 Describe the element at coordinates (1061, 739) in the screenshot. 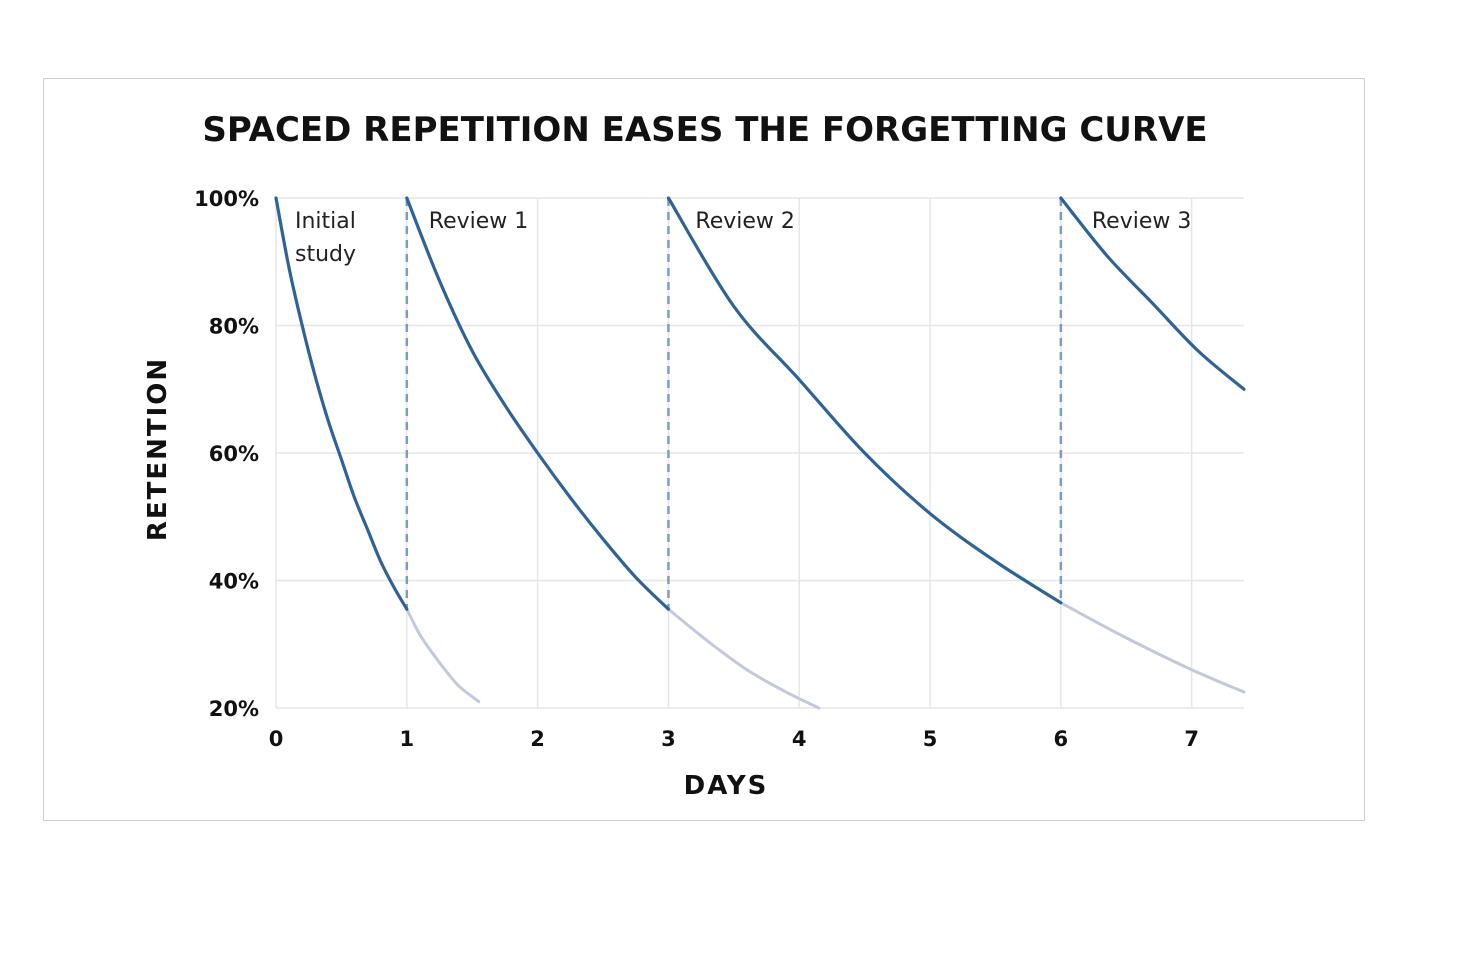

I see `x-tick-label: 6` at that location.